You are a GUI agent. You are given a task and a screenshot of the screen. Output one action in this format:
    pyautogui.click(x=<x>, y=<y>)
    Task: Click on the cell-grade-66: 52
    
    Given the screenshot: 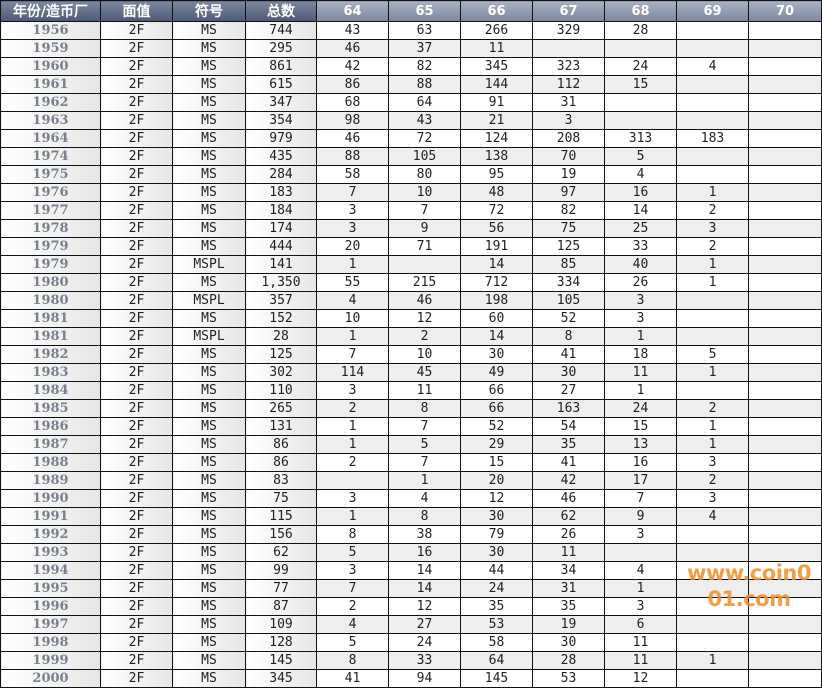 What is the action you would take?
    pyautogui.click(x=496, y=426)
    